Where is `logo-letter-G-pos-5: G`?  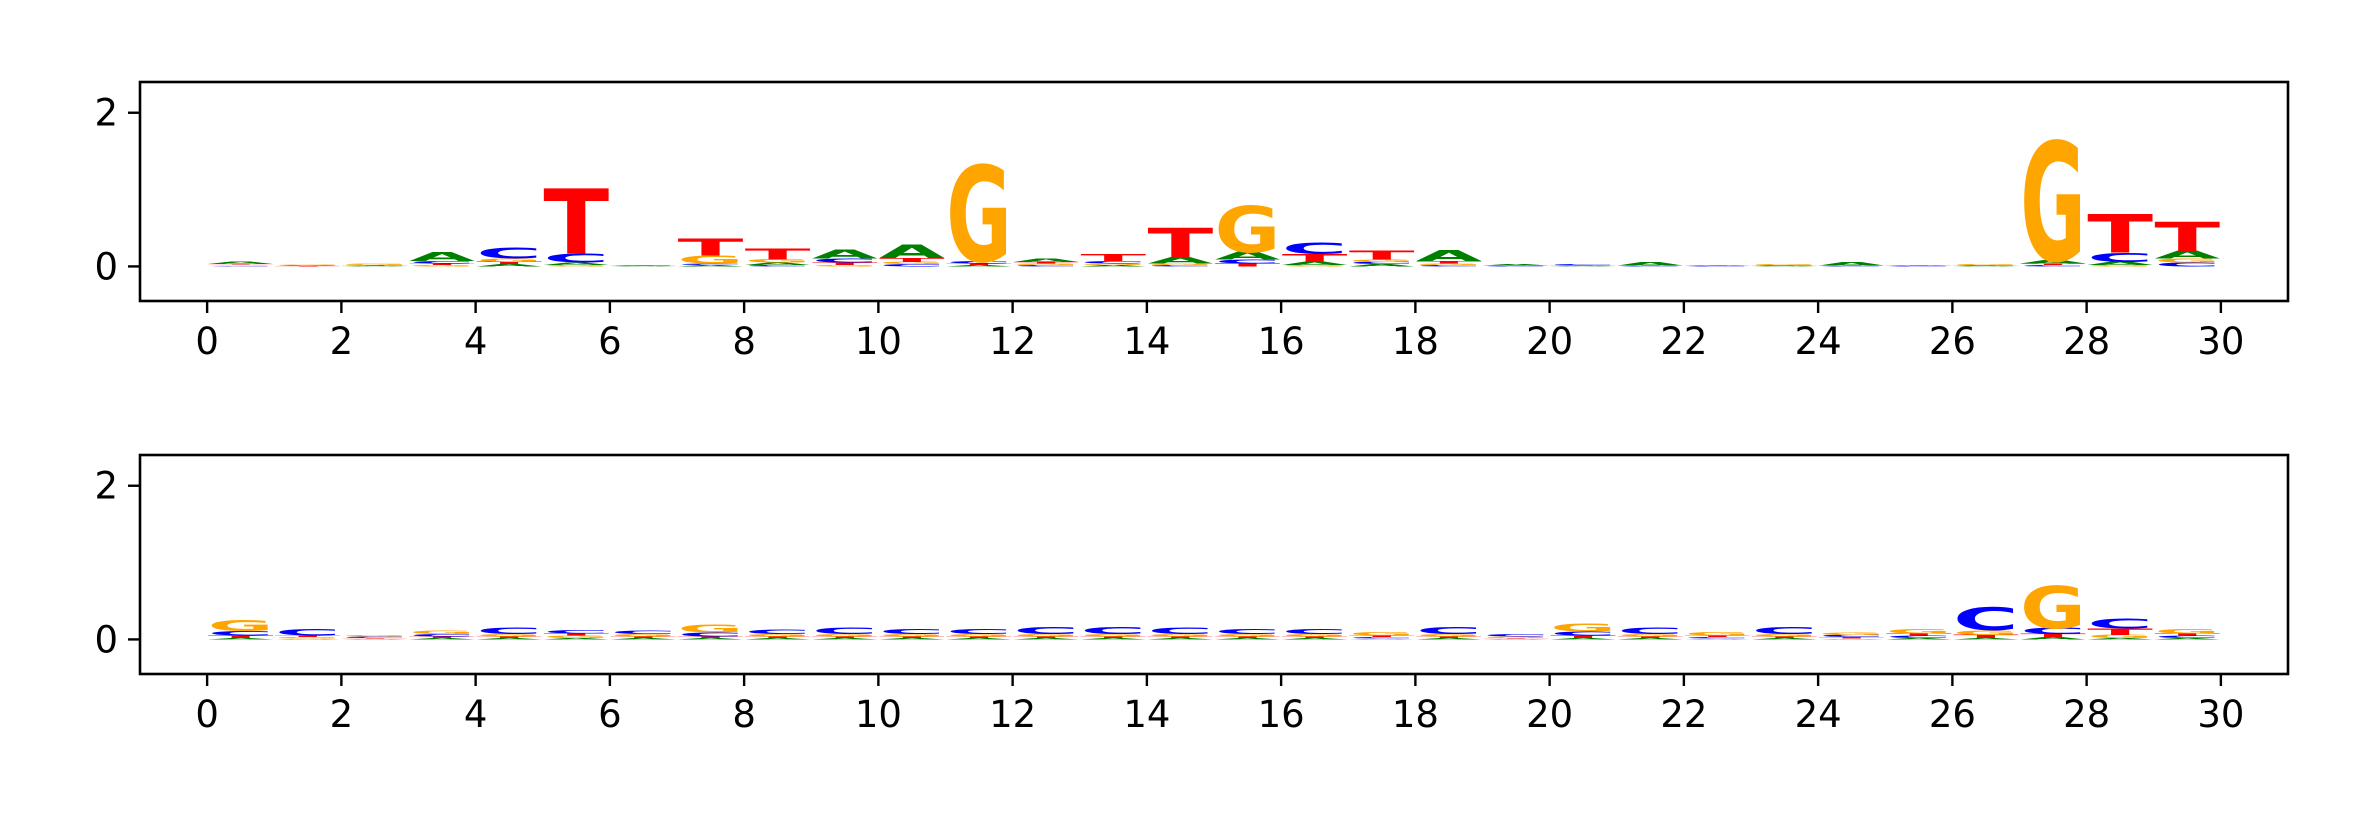
logo-letter-G-pos-5: G is located at coordinates (576, 637).